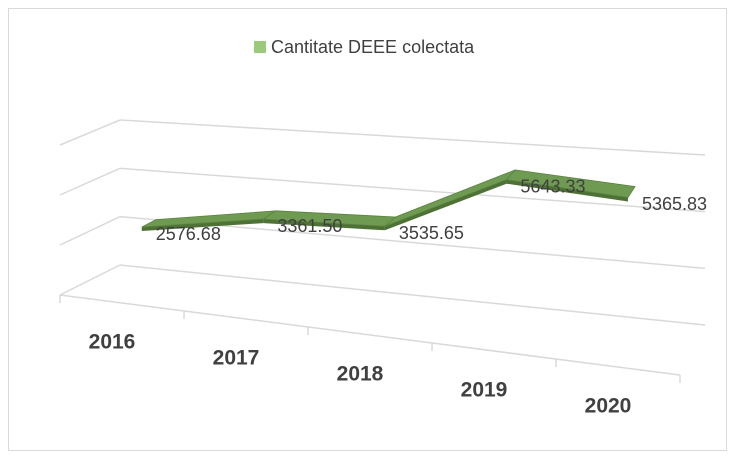 The width and height of the screenshot is (736, 459). What do you see at coordinates (188, 234) in the screenshot?
I see `data-label: 2576.68` at bounding box center [188, 234].